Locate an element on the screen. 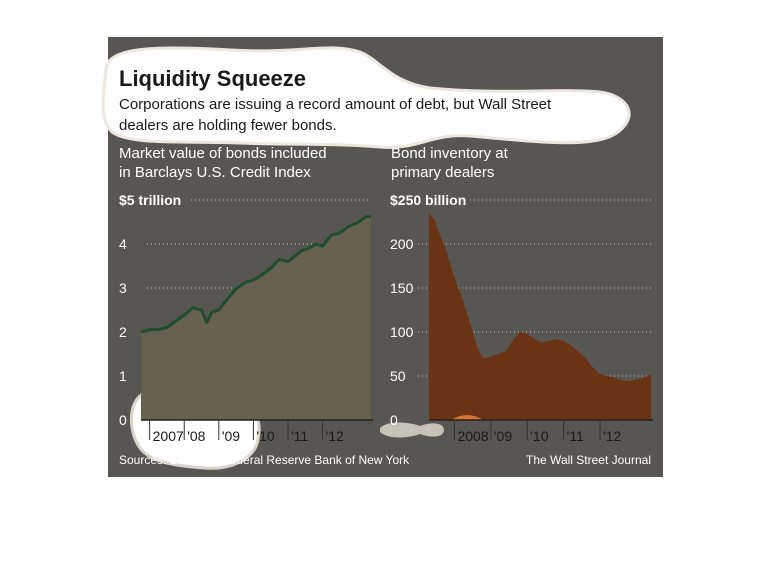  left-xtick-label: '10 is located at coordinates (265, 436).